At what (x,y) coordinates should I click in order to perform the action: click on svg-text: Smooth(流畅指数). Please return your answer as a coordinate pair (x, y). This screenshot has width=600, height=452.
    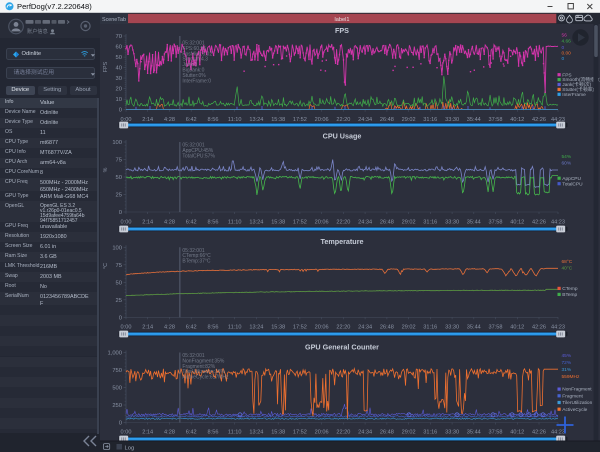
    Looking at the image, I should click on (581, 79).